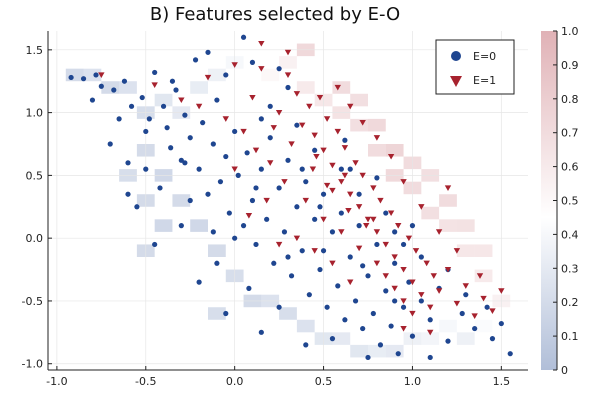 The image size is (600, 400). Describe the element at coordinates (32, 364) in the screenshot. I see `y-tick-label: -1.0` at that location.